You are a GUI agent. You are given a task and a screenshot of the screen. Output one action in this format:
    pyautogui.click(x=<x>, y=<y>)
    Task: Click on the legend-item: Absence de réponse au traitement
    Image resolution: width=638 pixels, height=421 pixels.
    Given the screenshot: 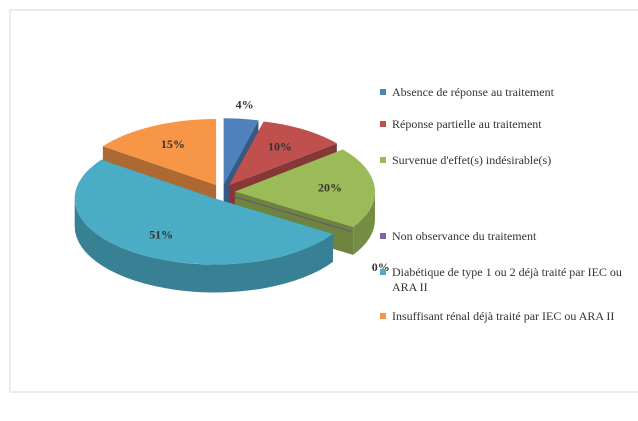 What is the action you would take?
    pyautogui.click(x=506, y=92)
    